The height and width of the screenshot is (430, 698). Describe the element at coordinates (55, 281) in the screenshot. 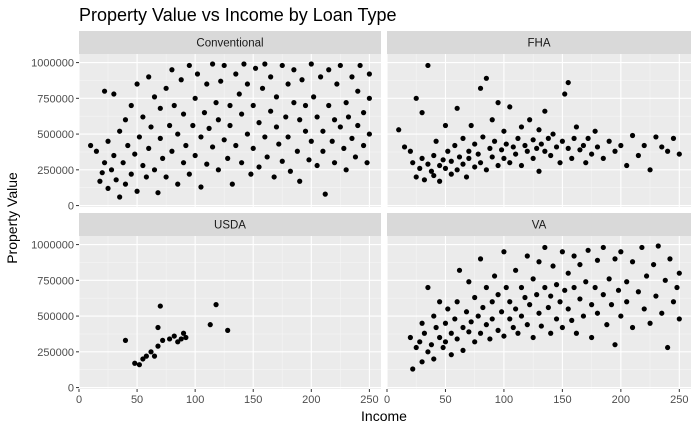

I see `y-tick-label: 750000` at that location.